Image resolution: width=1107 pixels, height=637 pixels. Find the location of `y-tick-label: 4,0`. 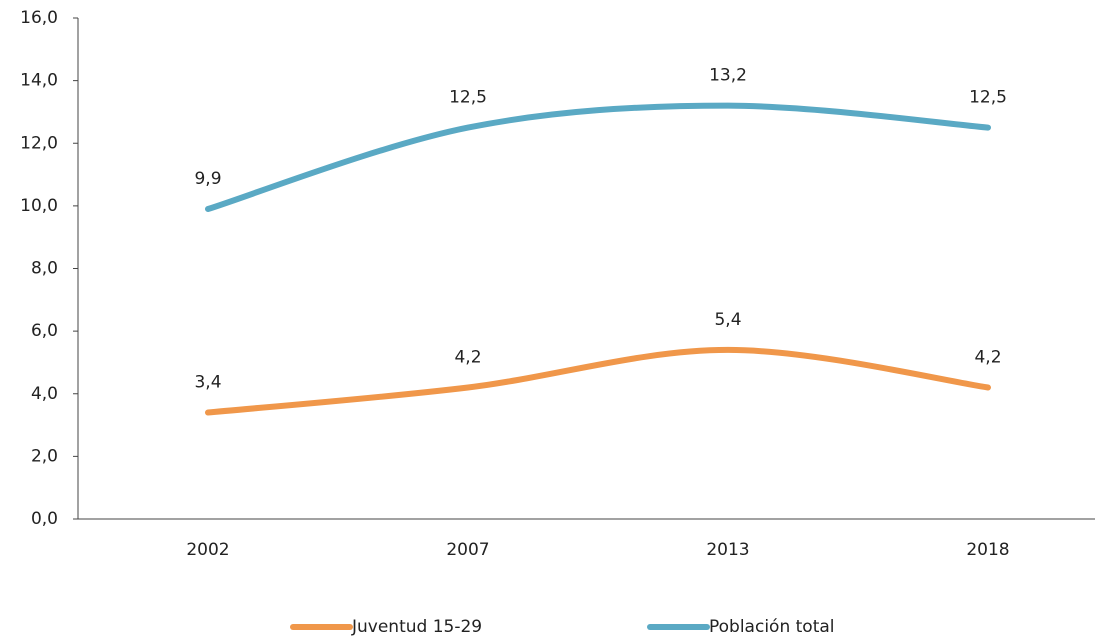

y-tick-label: 4,0 is located at coordinates (44, 394).